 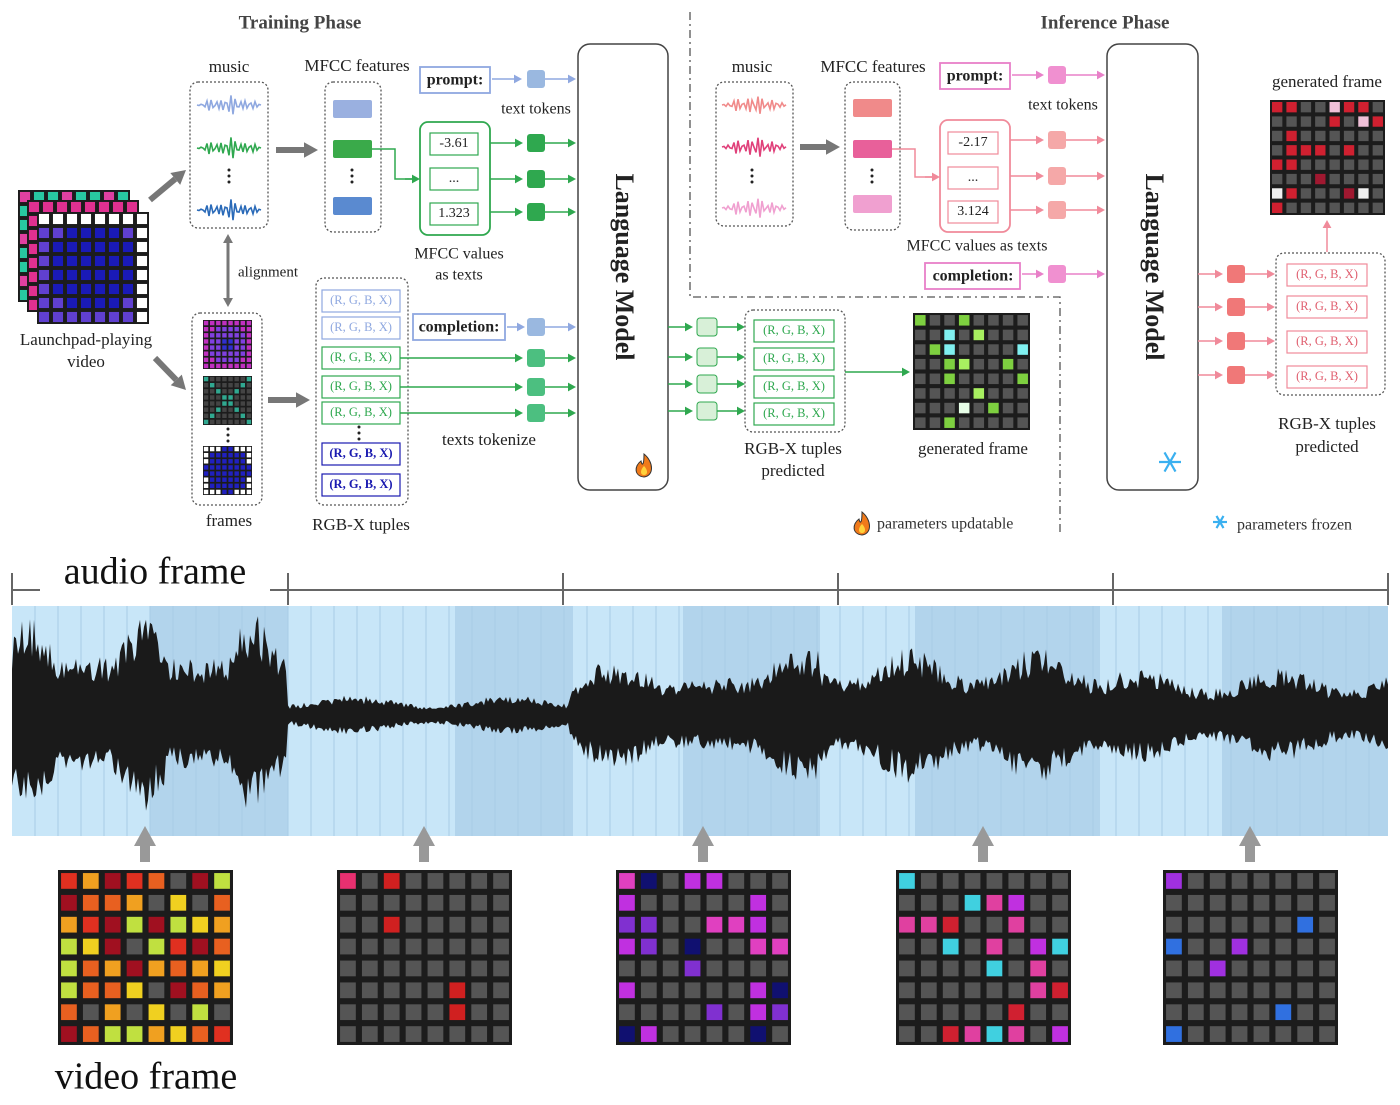 I want to click on mfcc-value: 1.323, so click(x=454, y=213).